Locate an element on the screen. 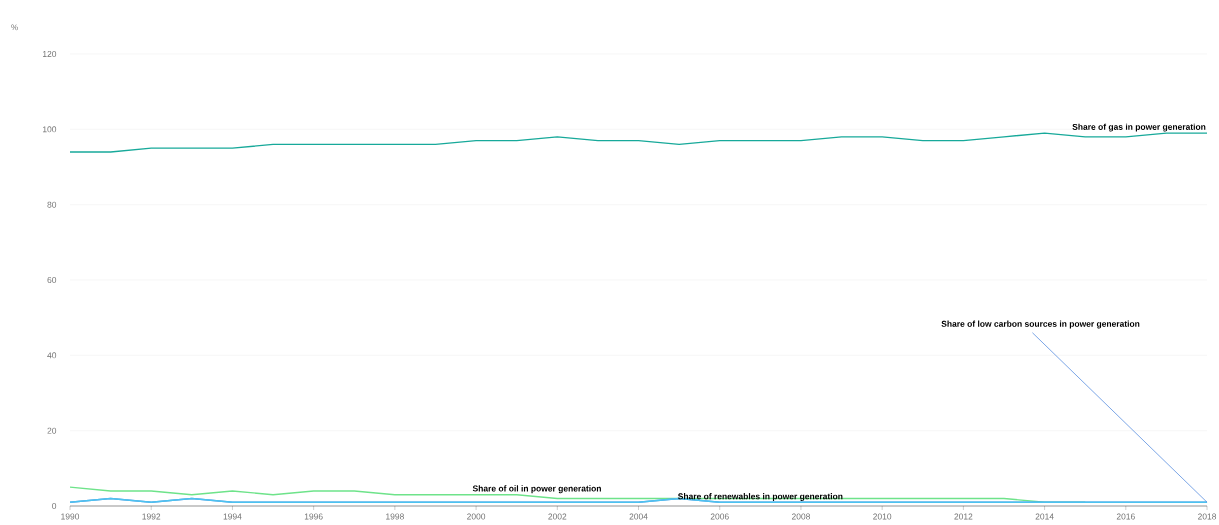 This screenshot has width=1219, height=525. series-label: Share of renewables in power generation is located at coordinates (760, 497).